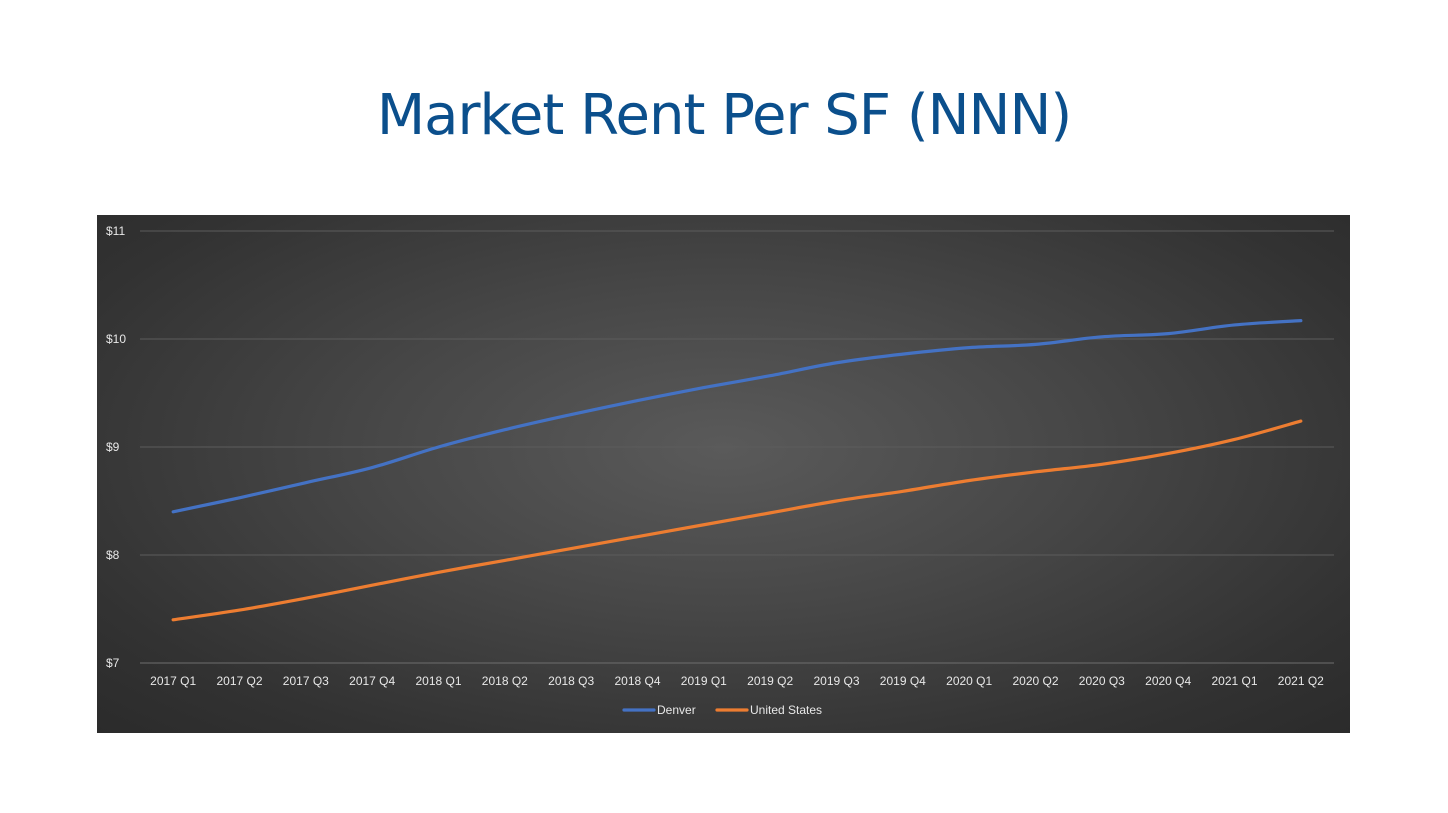 The height and width of the screenshot is (813, 1448). I want to click on x-tick-label: 2017 Q4, so click(372, 681).